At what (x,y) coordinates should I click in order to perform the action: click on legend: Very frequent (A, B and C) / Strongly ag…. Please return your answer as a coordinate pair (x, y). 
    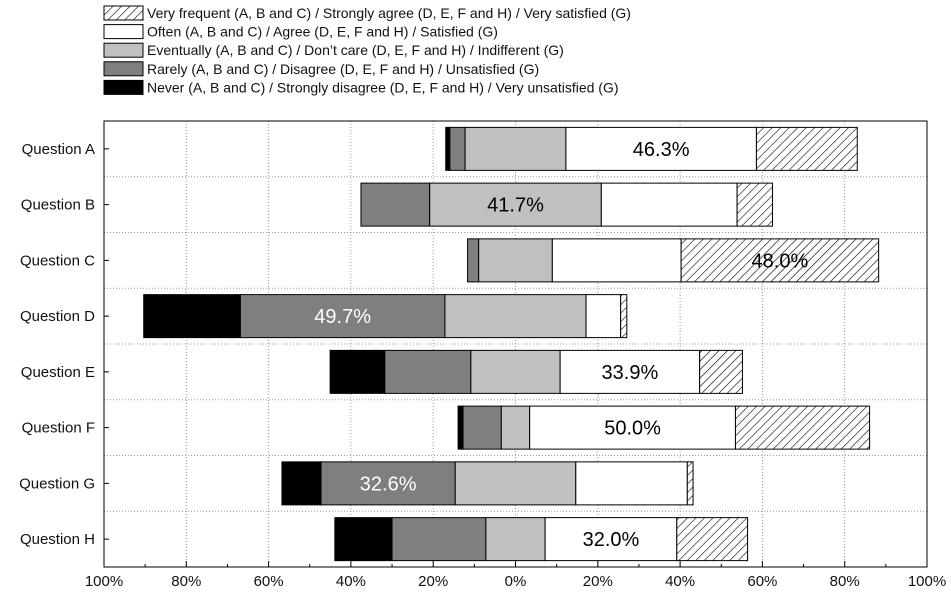
    Looking at the image, I should click on (367, 50).